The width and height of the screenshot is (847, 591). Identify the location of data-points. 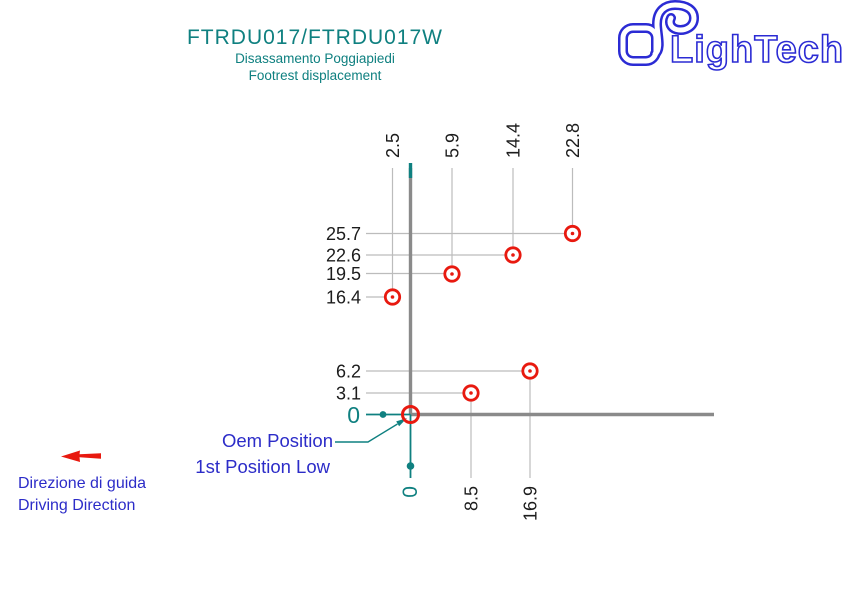
(482, 324).